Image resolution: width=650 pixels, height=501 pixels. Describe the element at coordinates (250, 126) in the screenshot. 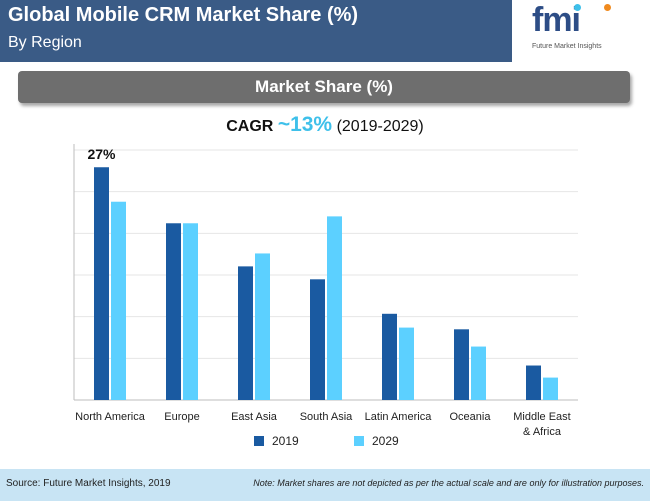

I see `cagr-label: CAGR` at that location.